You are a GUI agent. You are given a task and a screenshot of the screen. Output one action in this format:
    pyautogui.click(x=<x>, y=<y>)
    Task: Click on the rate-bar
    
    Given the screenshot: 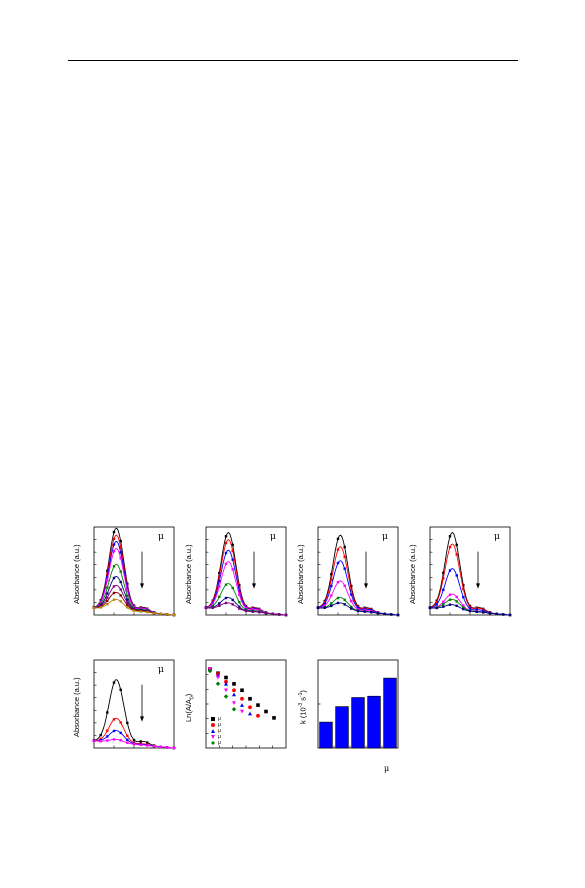 What is the action you would take?
    pyautogui.click(x=358, y=723)
    